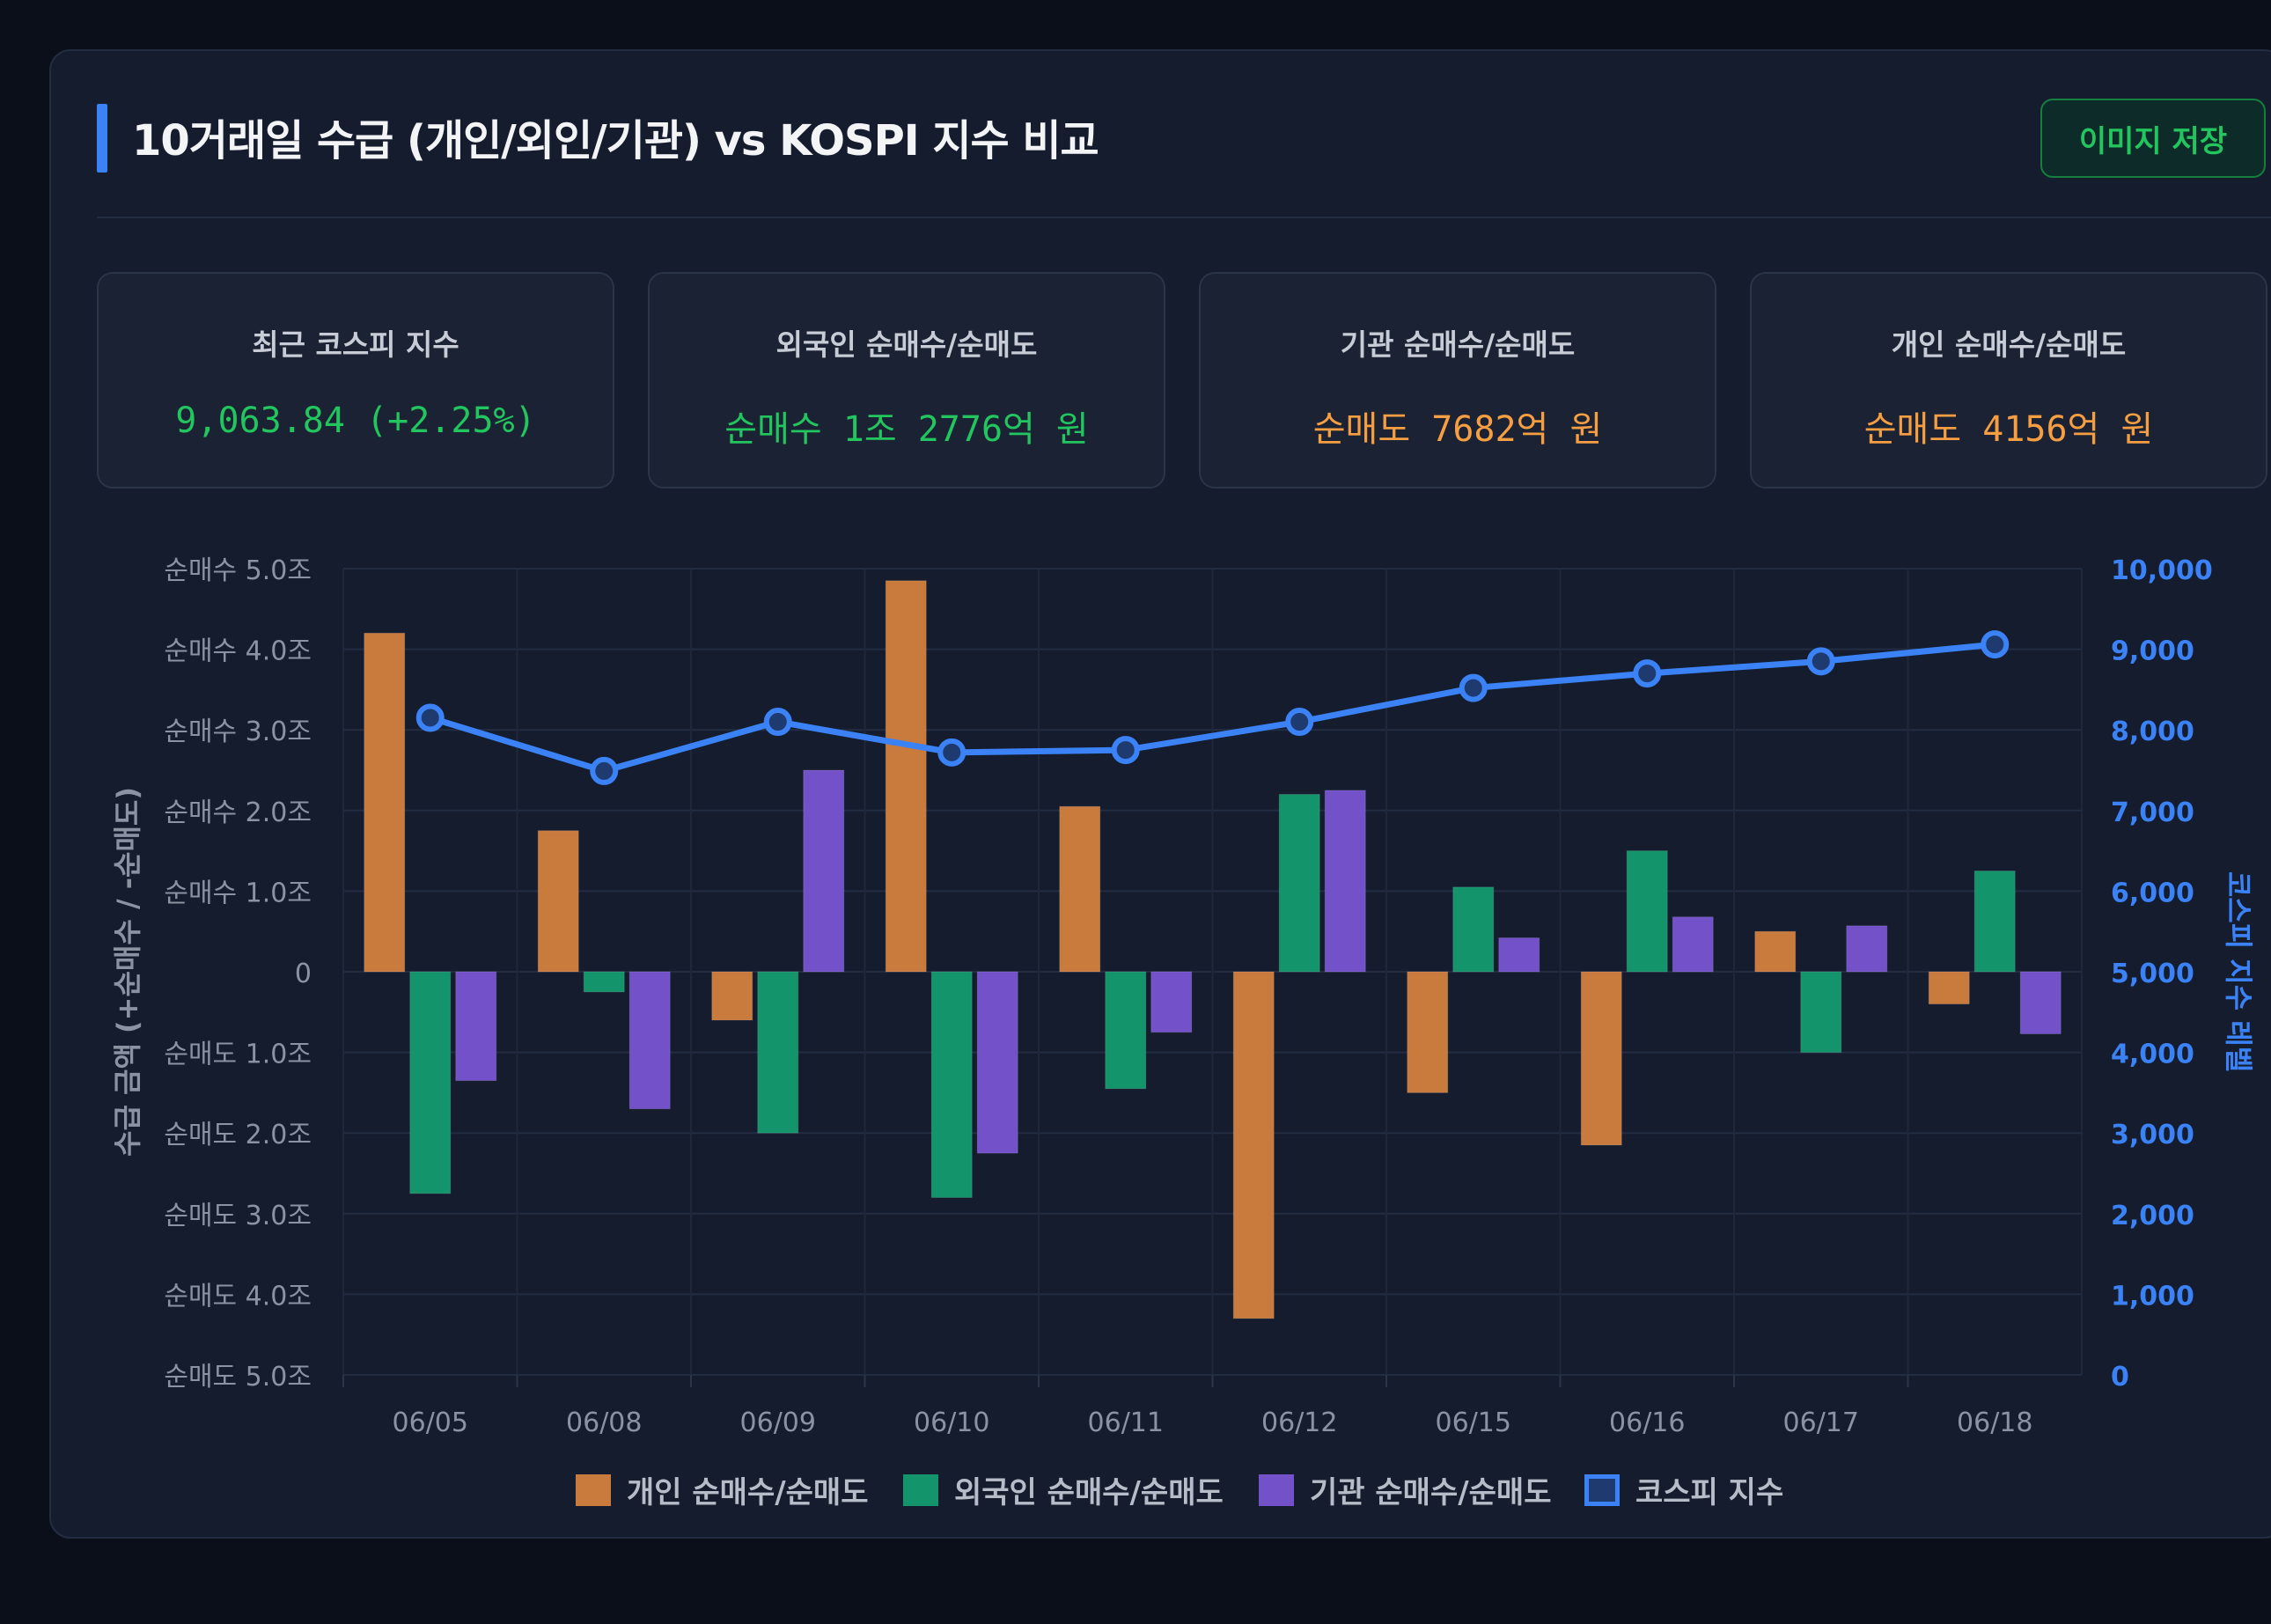  Describe the element at coordinates (1431, 1492) in the screenshot. I see `legend-label-institution: 기관 순매수/순매도` at that location.